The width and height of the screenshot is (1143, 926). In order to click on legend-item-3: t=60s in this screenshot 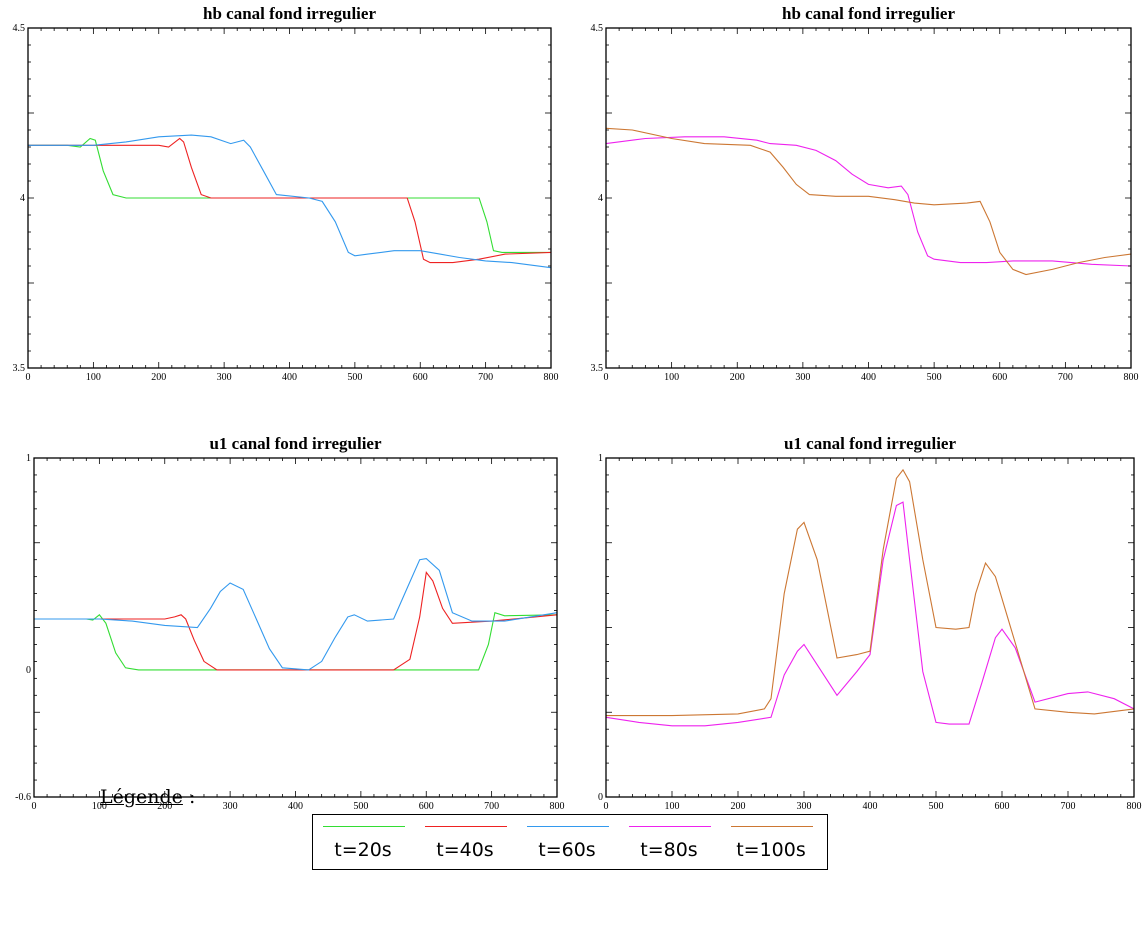, I will do `click(567, 843)`.